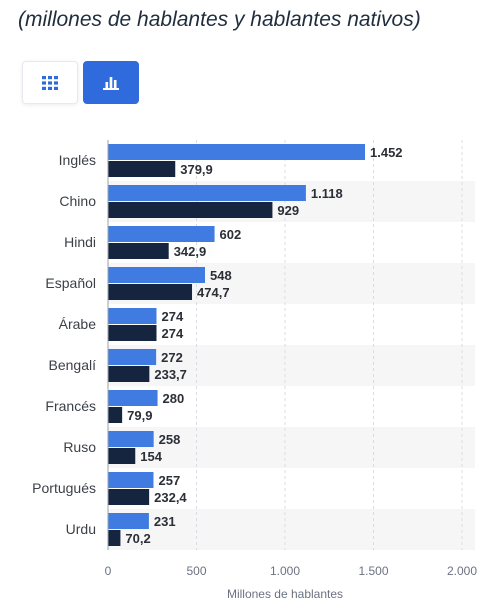 The image size is (485, 600). I want to click on table-view-button, so click(50, 82).